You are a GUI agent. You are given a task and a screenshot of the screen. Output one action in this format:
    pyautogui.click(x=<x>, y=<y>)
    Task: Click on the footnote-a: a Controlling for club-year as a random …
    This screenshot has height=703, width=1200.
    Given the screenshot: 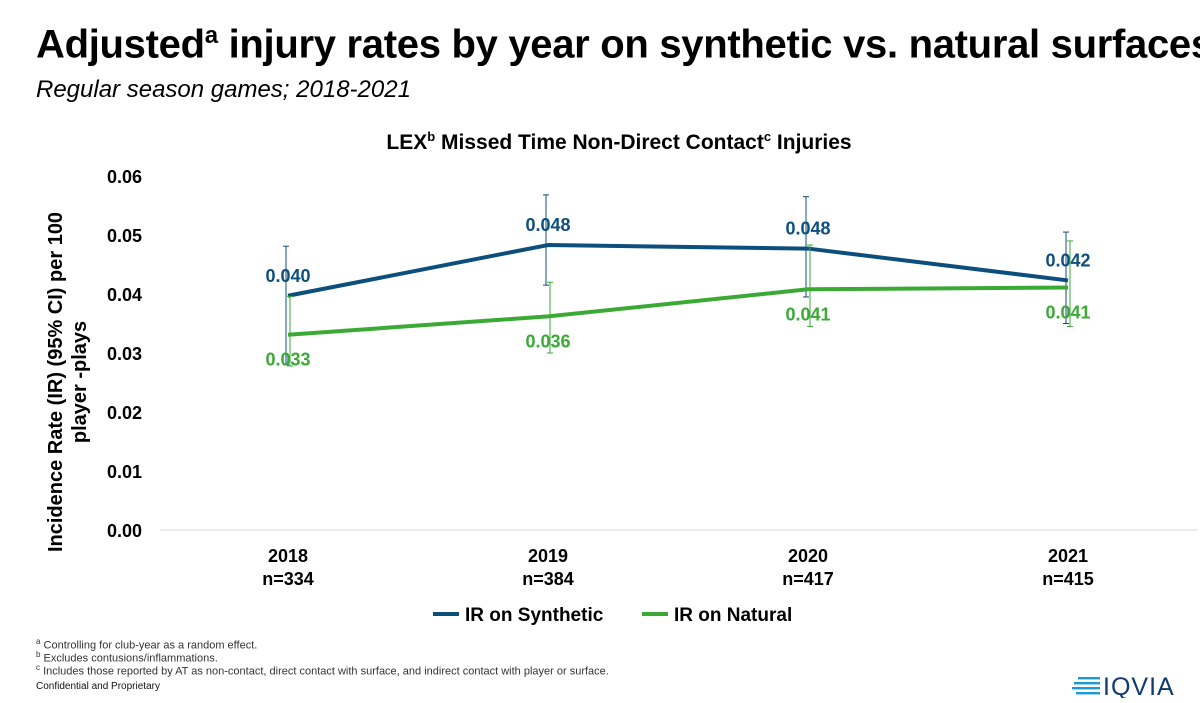 What is the action you would take?
    pyautogui.click(x=147, y=644)
    